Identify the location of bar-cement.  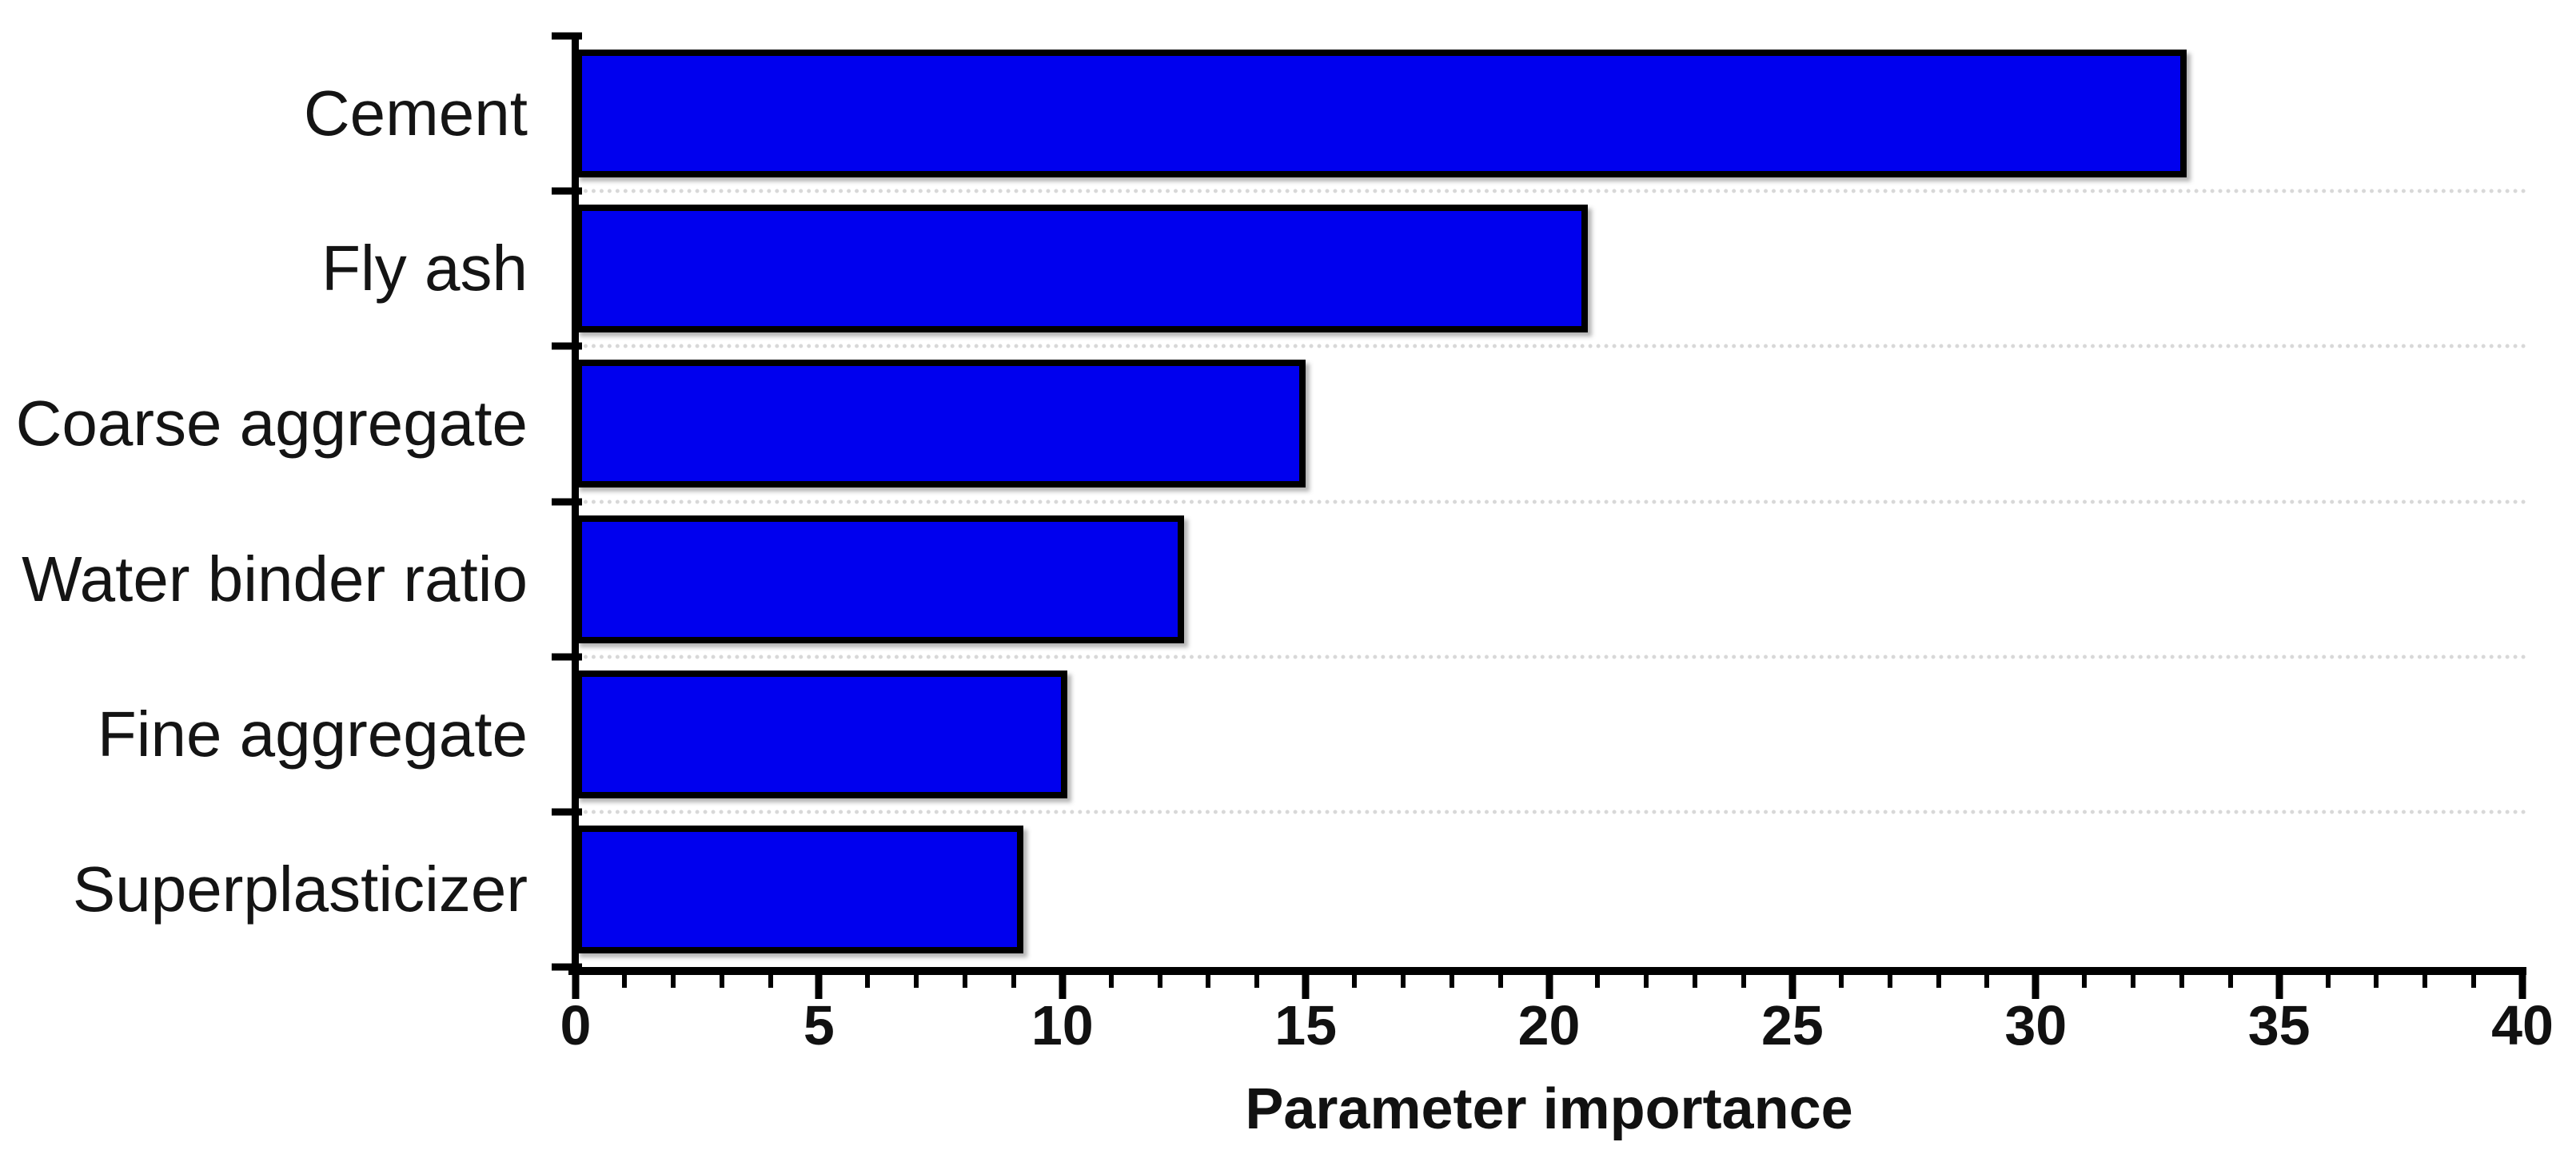
(1381, 114).